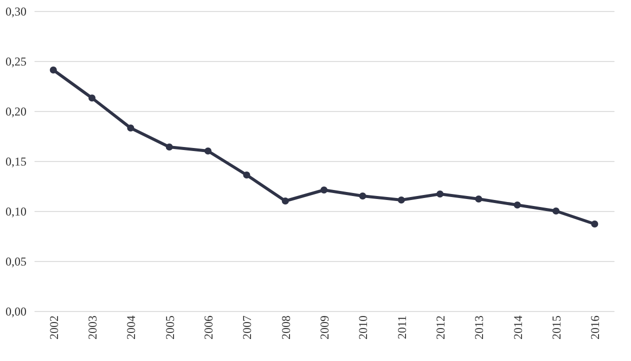 The width and height of the screenshot is (631, 361). I want to click on x-tick-label: 2010, so click(363, 328).